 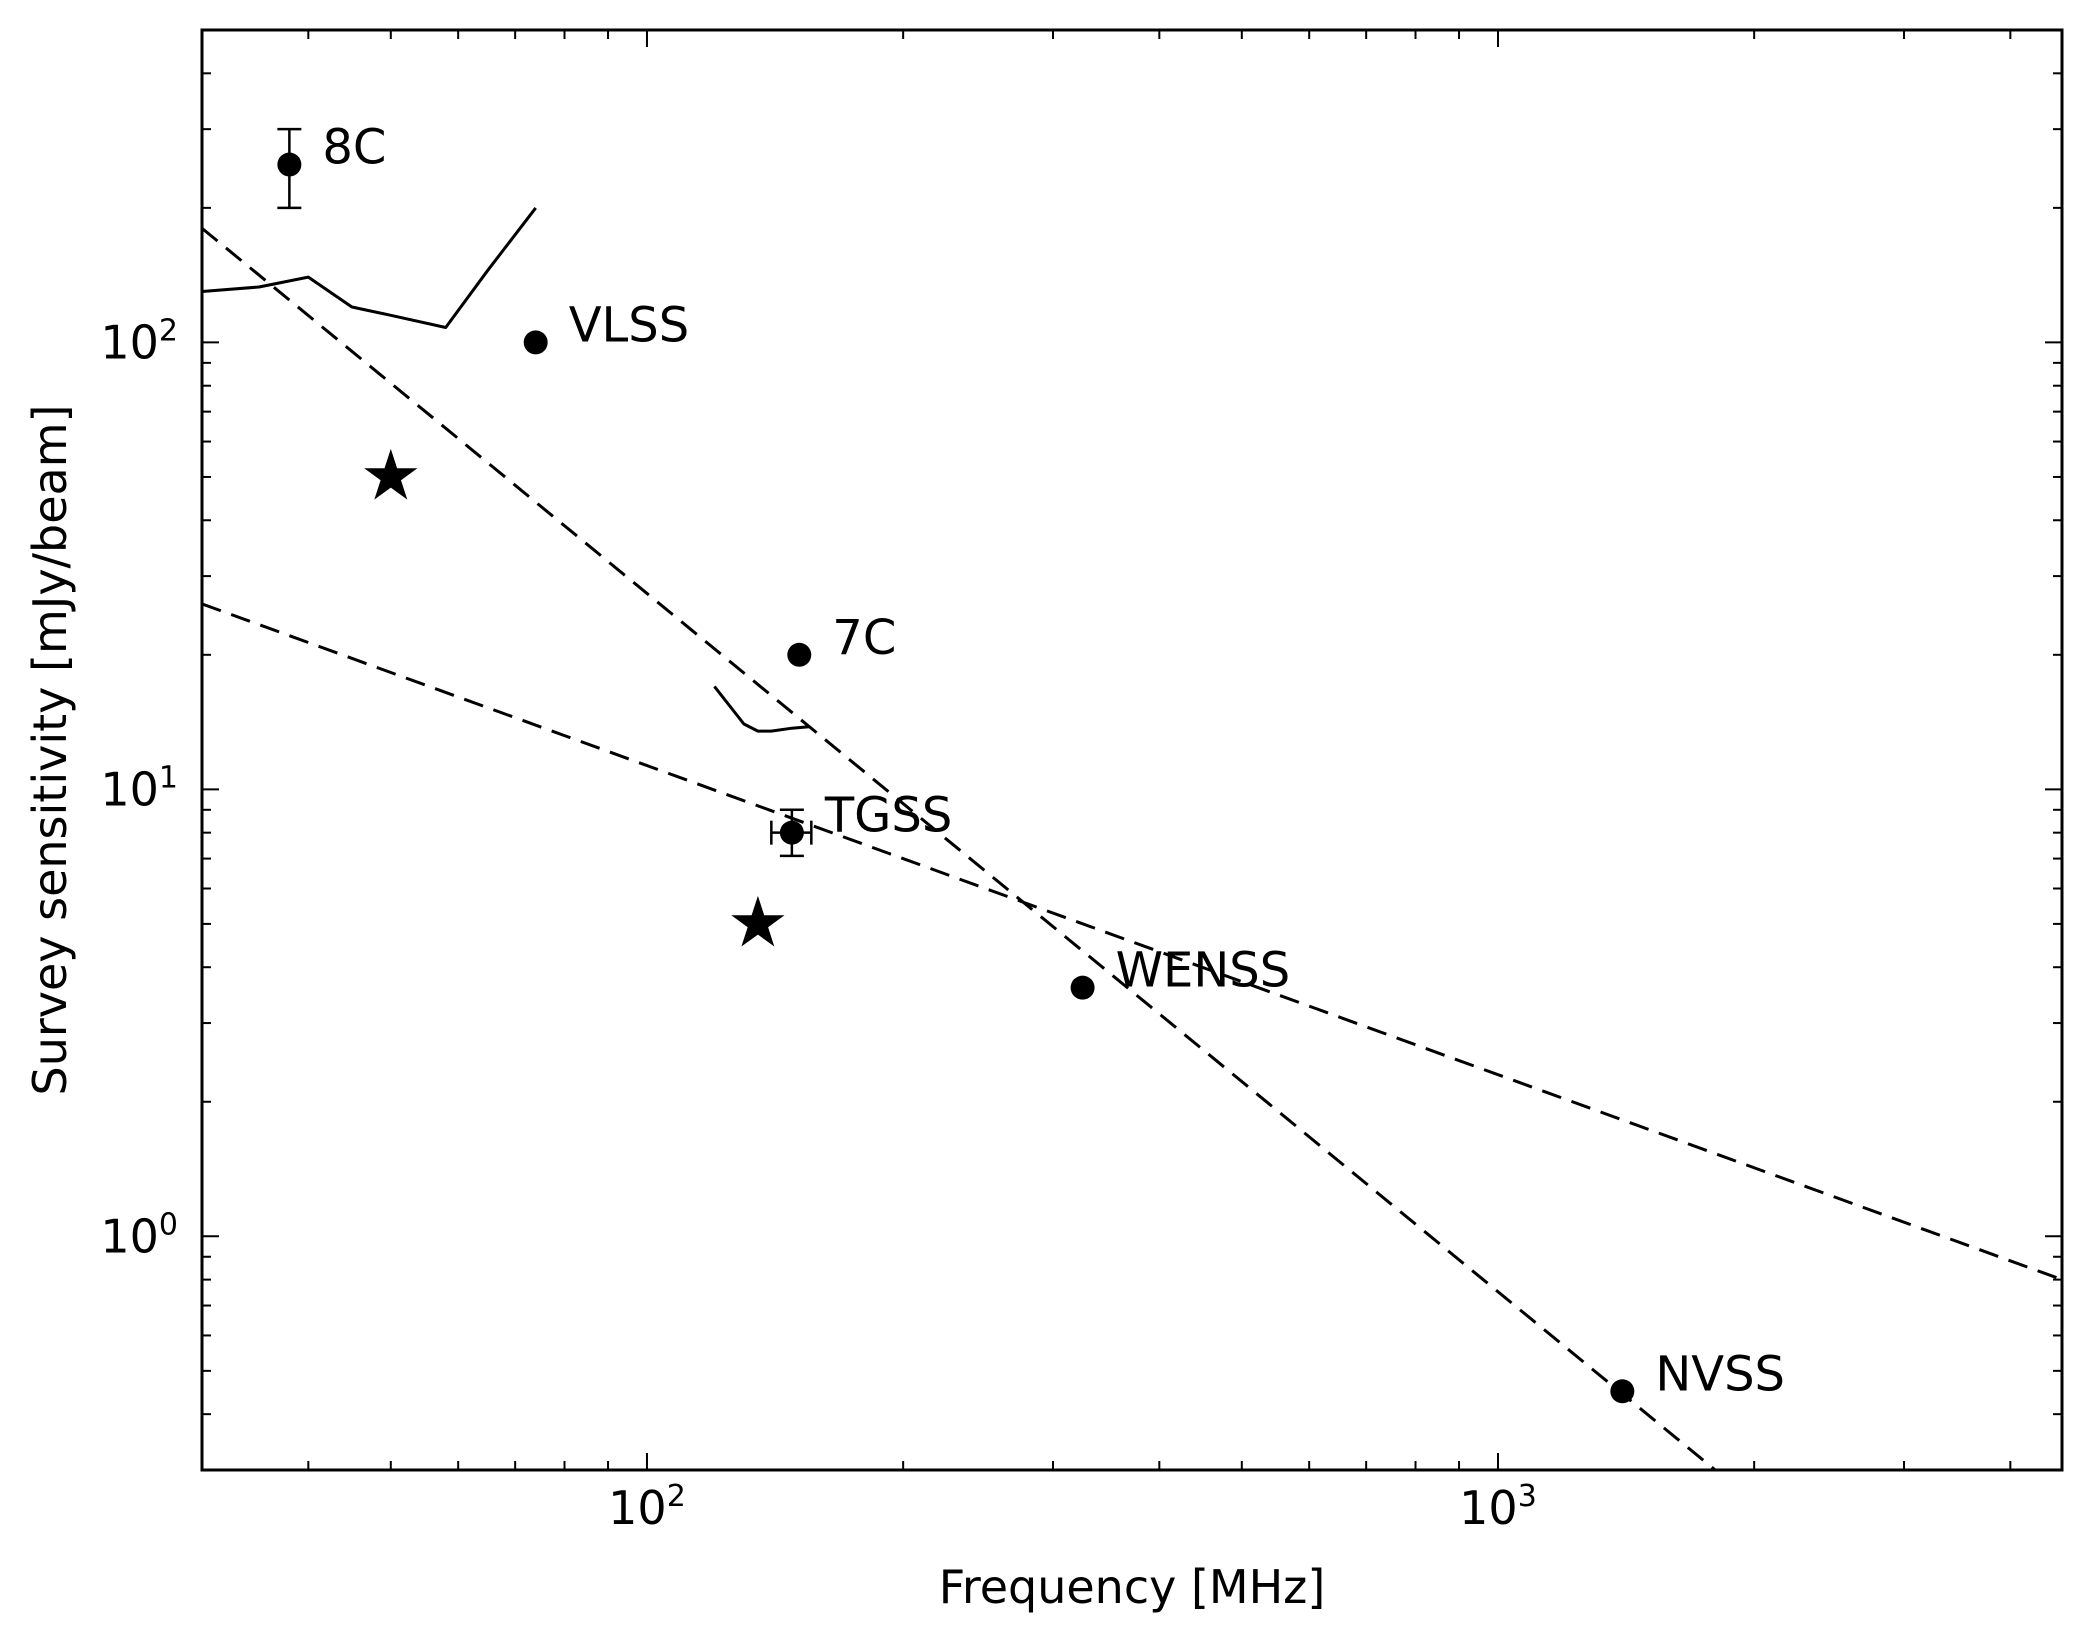 I want to click on survey-wenss: WENSS, so click(x=1180, y=971).